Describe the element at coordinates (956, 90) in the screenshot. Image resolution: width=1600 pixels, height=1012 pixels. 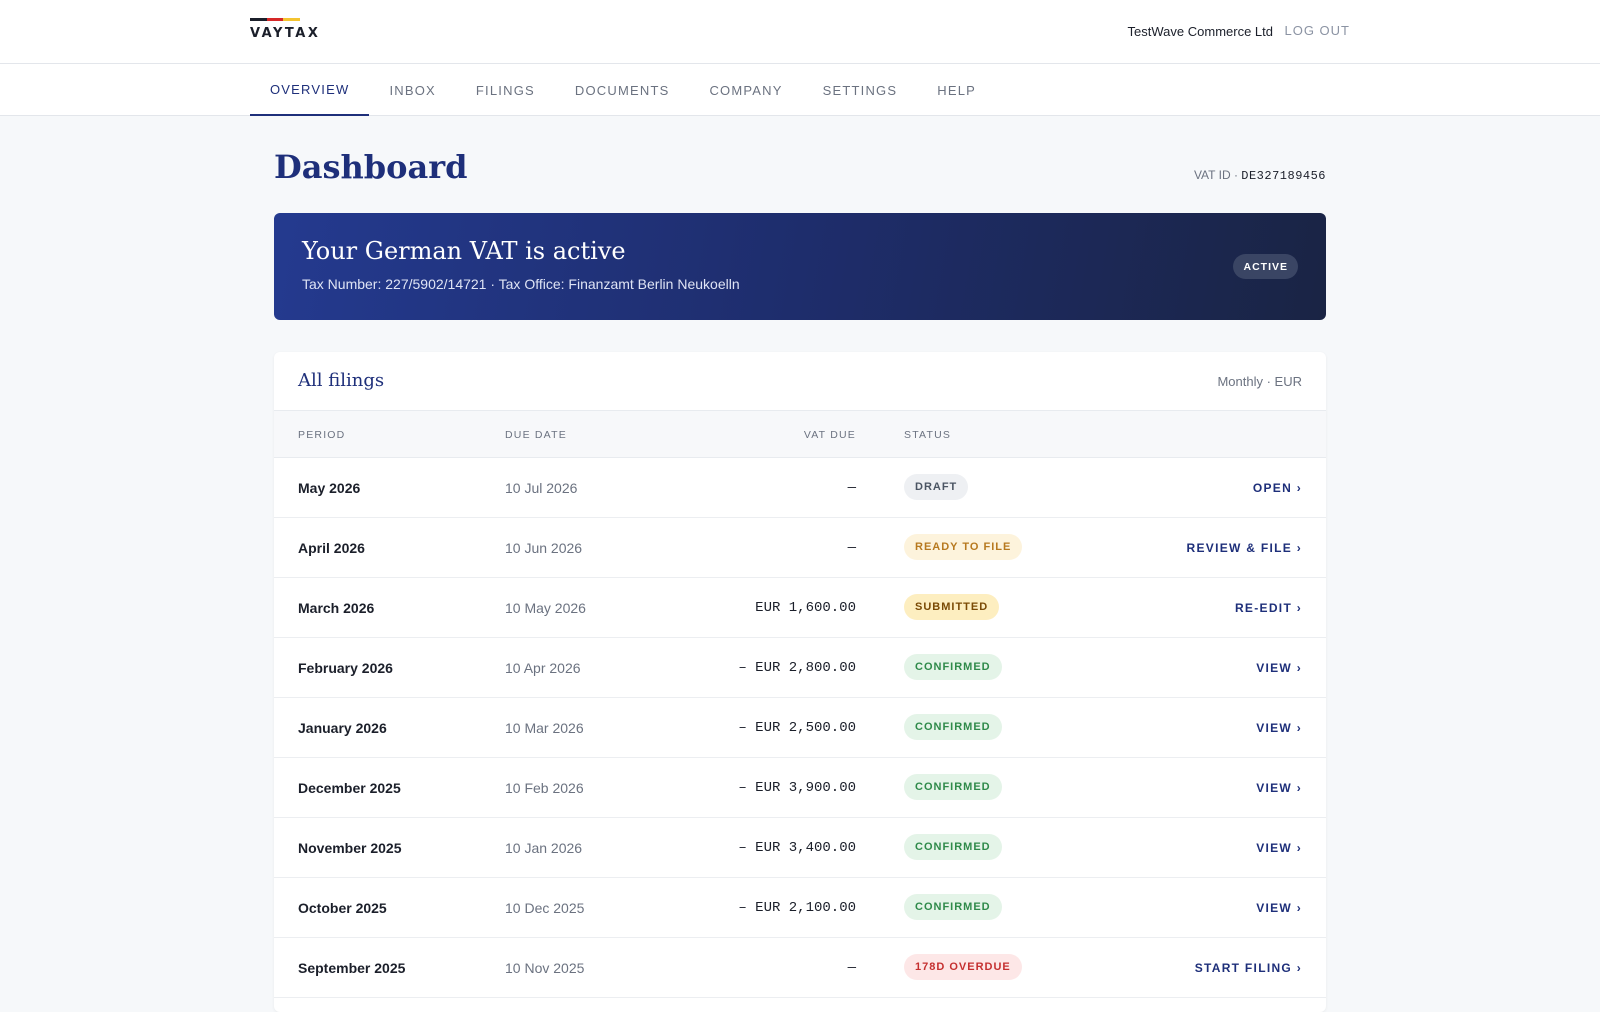
I see `tab-help: HELP` at that location.